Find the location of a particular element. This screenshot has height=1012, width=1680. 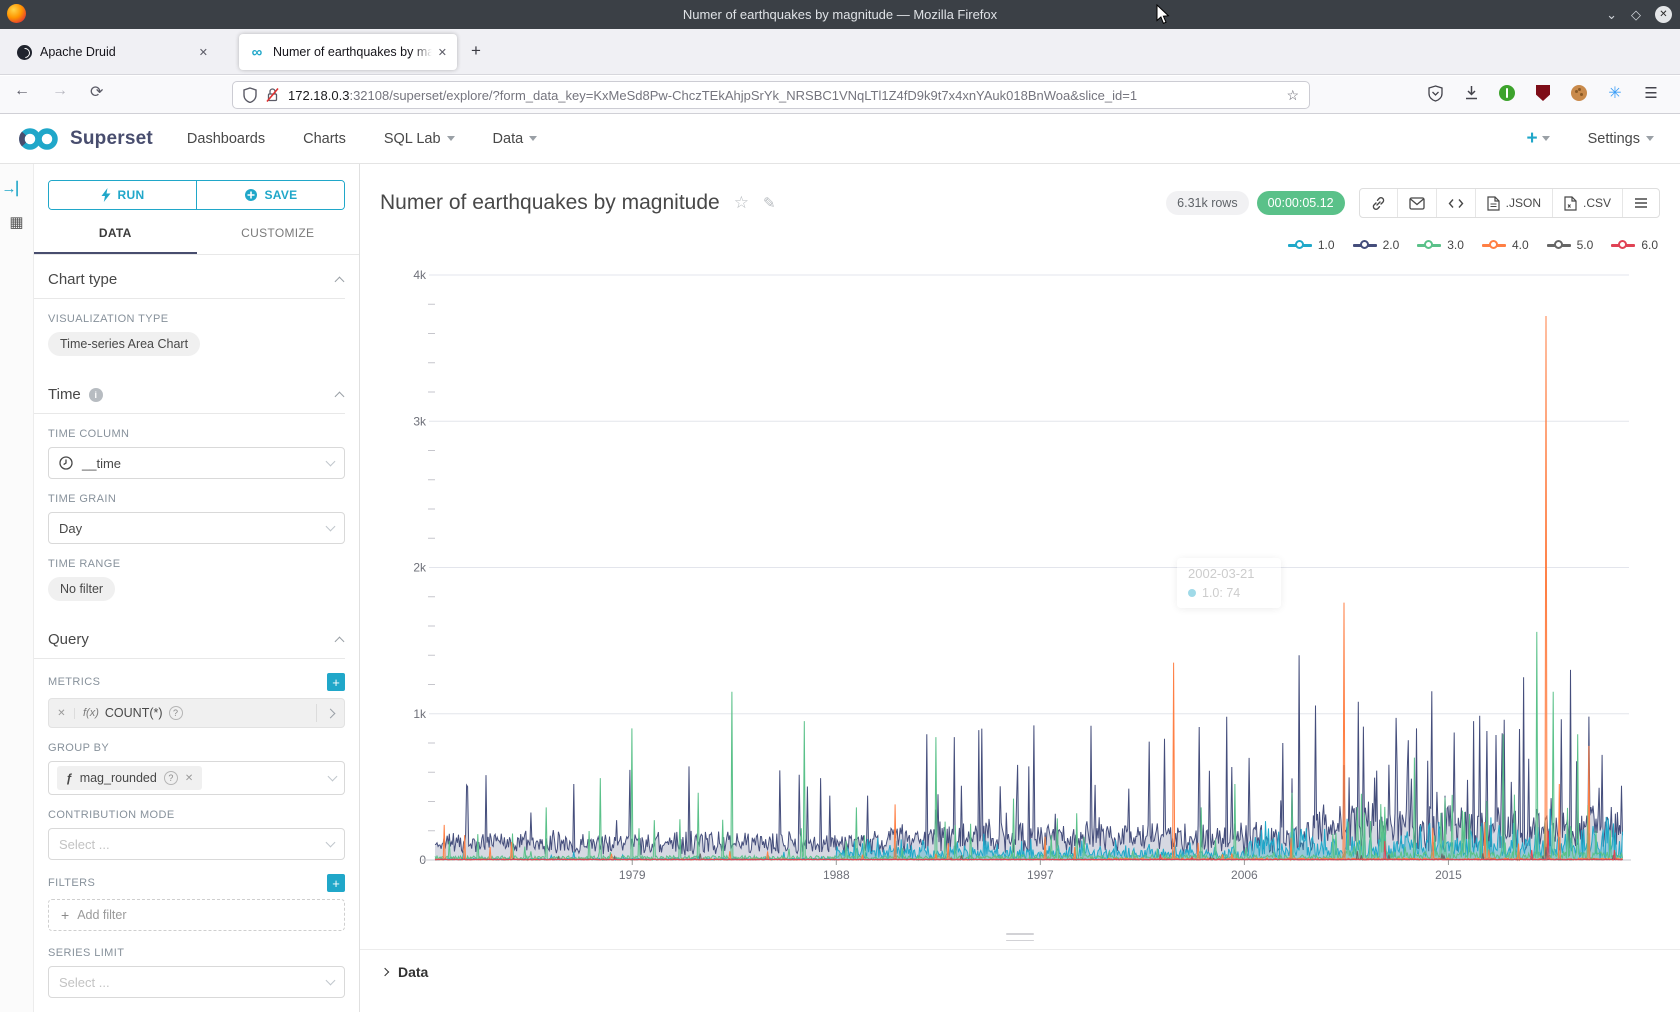

reload-button: ⟳ is located at coordinates (97, 92).